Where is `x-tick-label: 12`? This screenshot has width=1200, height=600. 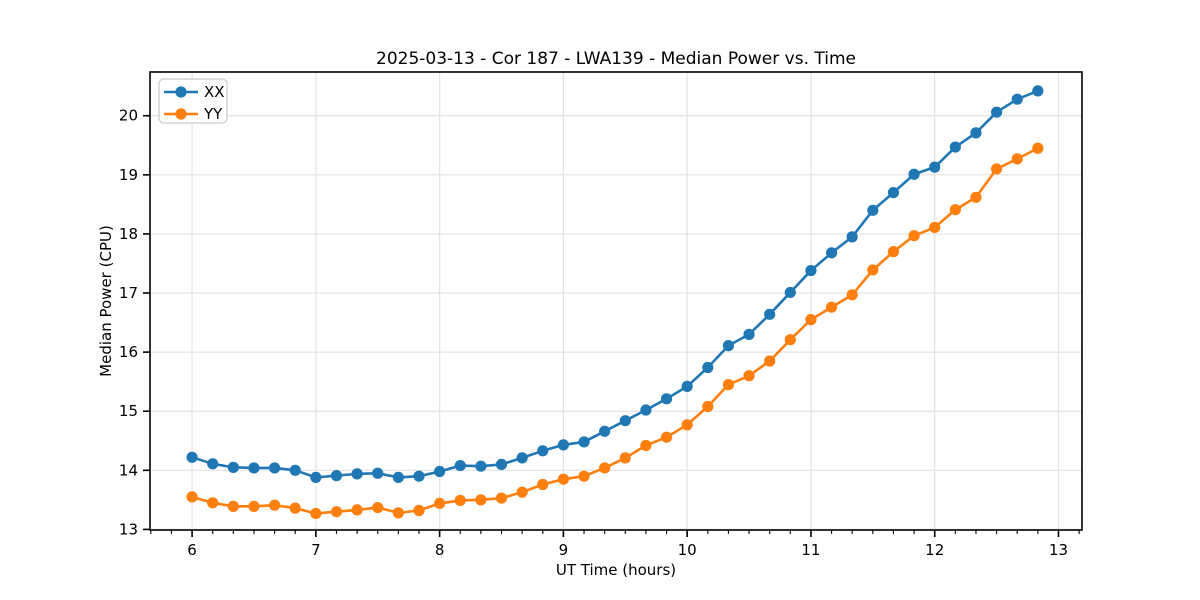 x-tick-label: 12 is located at coordinates (934, 550).